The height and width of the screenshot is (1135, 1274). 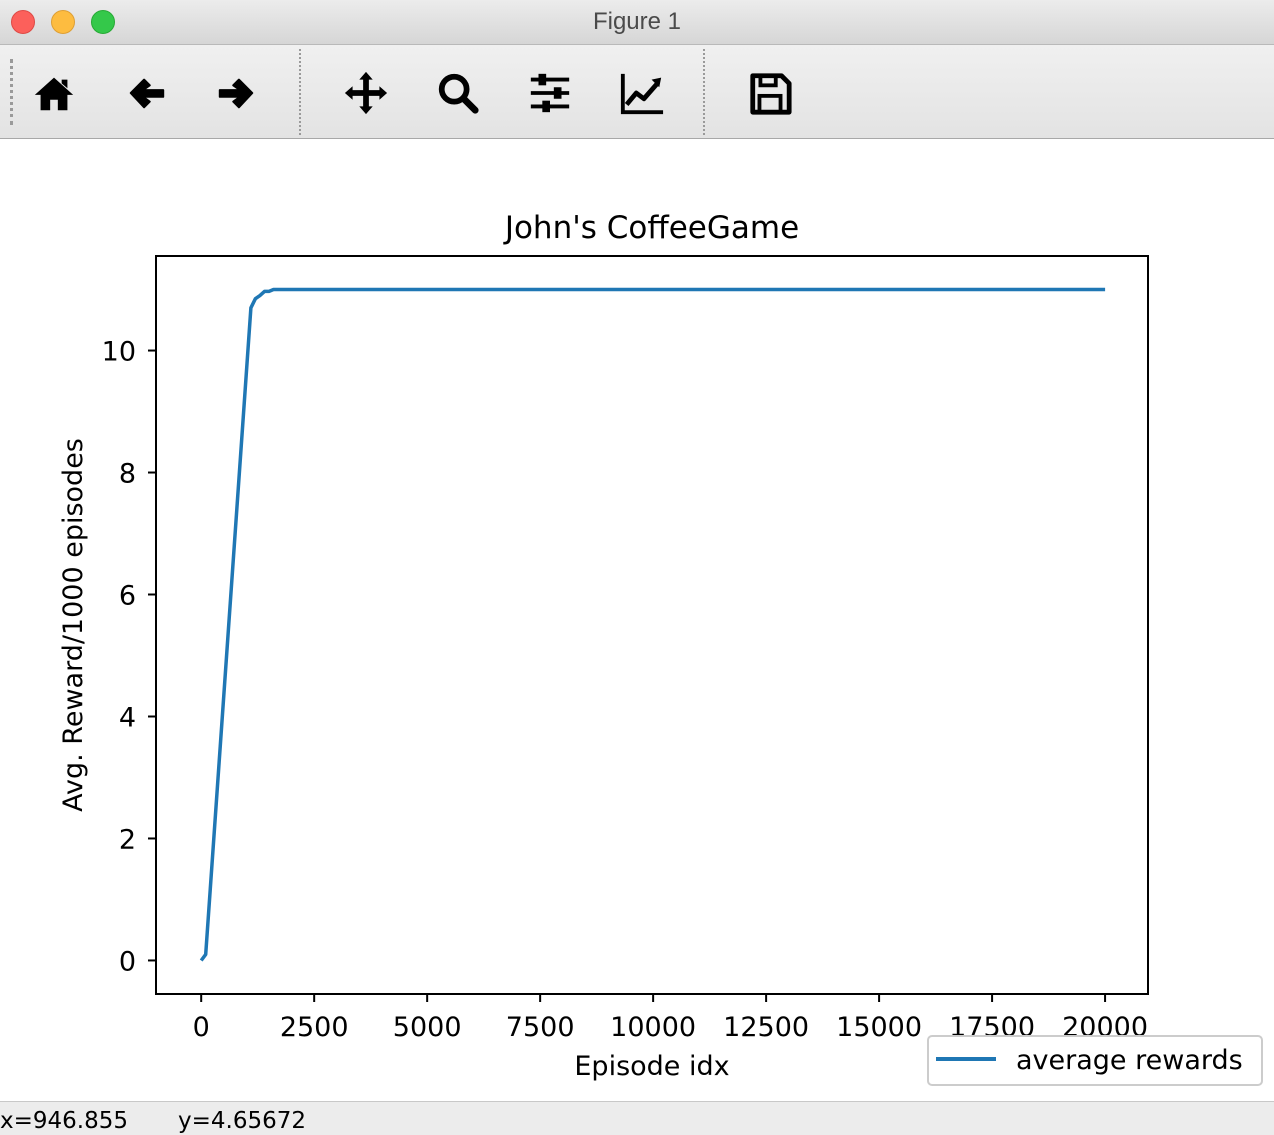 What do you see at coordinates (73, 625) in the screenshot?
I see `y-axis-label: Avg. Reward/1000 episodes` at bounding box center [73, 625].